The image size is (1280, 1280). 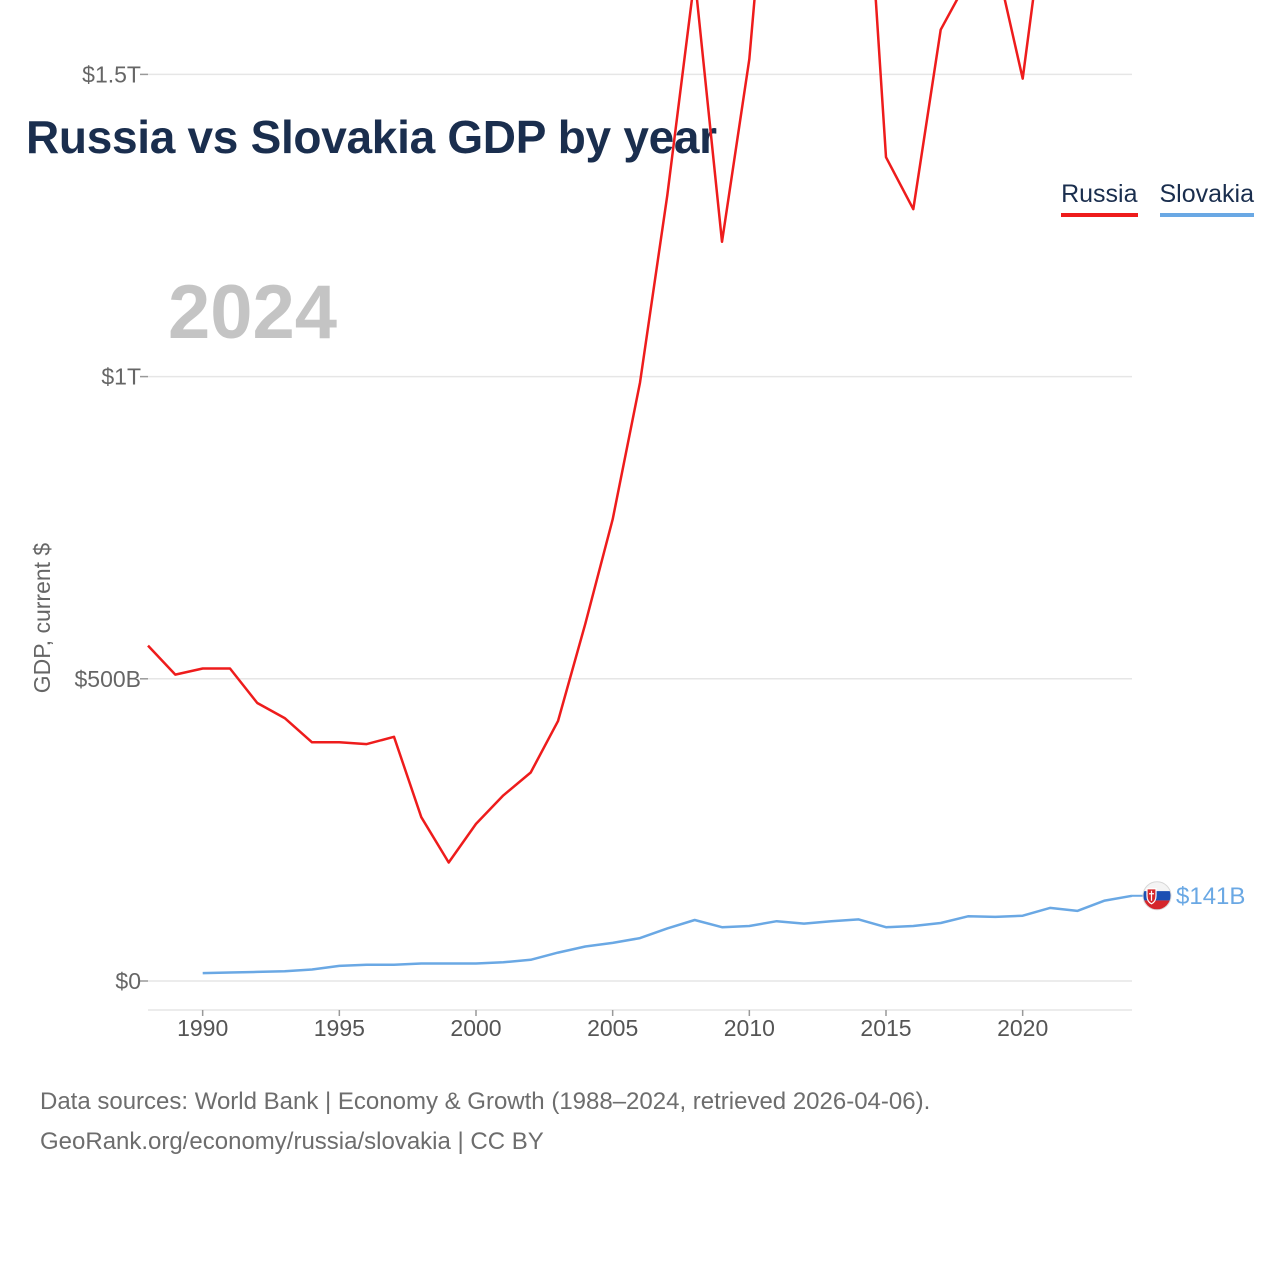 I want to click on x-tick-label: 2020, so click(x=1022, y=1028).